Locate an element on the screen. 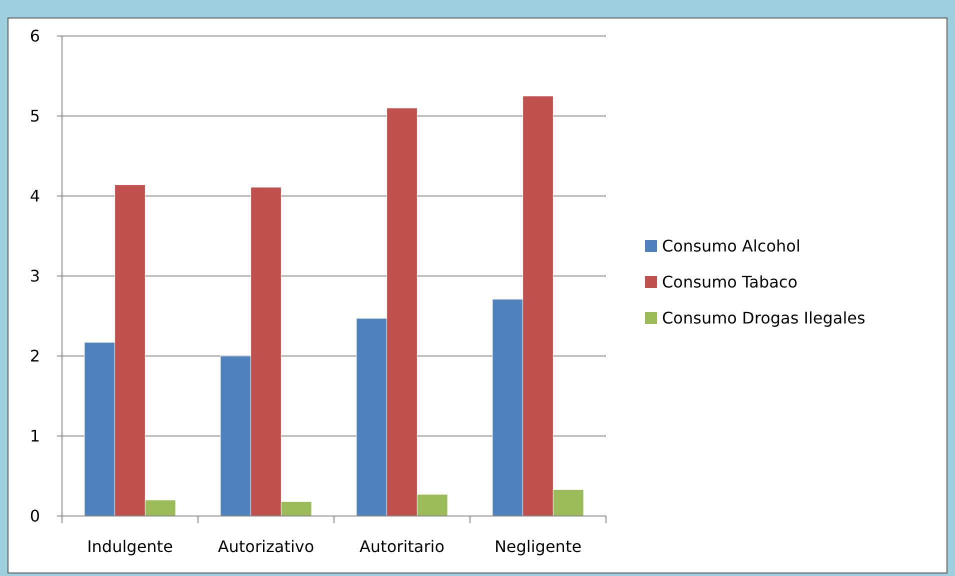 The image size is (955, 576). y-tick-label: 1 is located at coordinates (35, 436).